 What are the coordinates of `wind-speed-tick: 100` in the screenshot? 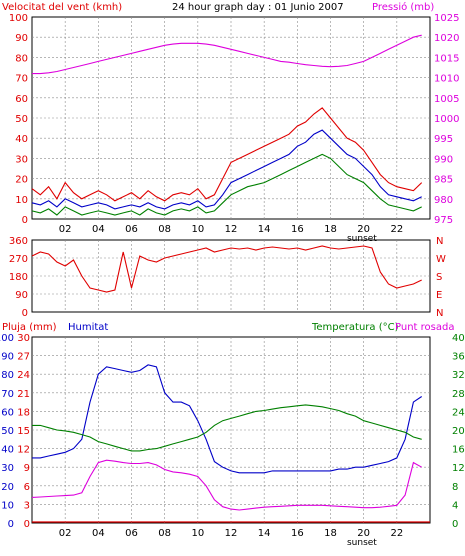 It's located at (18, 18).